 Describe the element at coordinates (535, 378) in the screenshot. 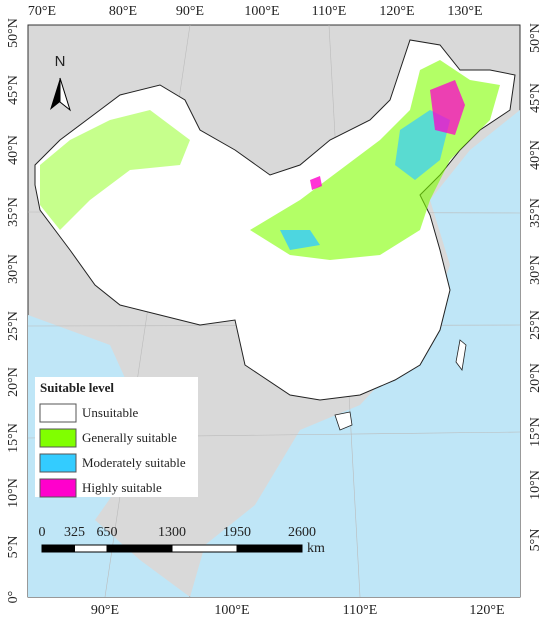

I see `right-label: 20°N` at that location.